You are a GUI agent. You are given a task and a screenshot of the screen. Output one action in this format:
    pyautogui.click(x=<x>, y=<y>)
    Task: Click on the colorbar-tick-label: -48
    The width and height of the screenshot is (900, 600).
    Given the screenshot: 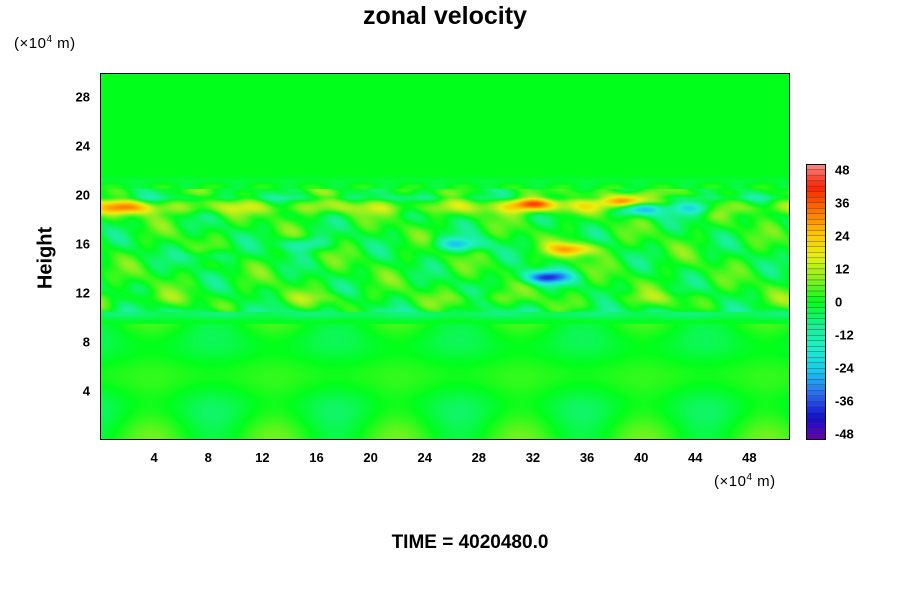 What is the action you would take?
    pyautogui.click(x=844, y=434)
    